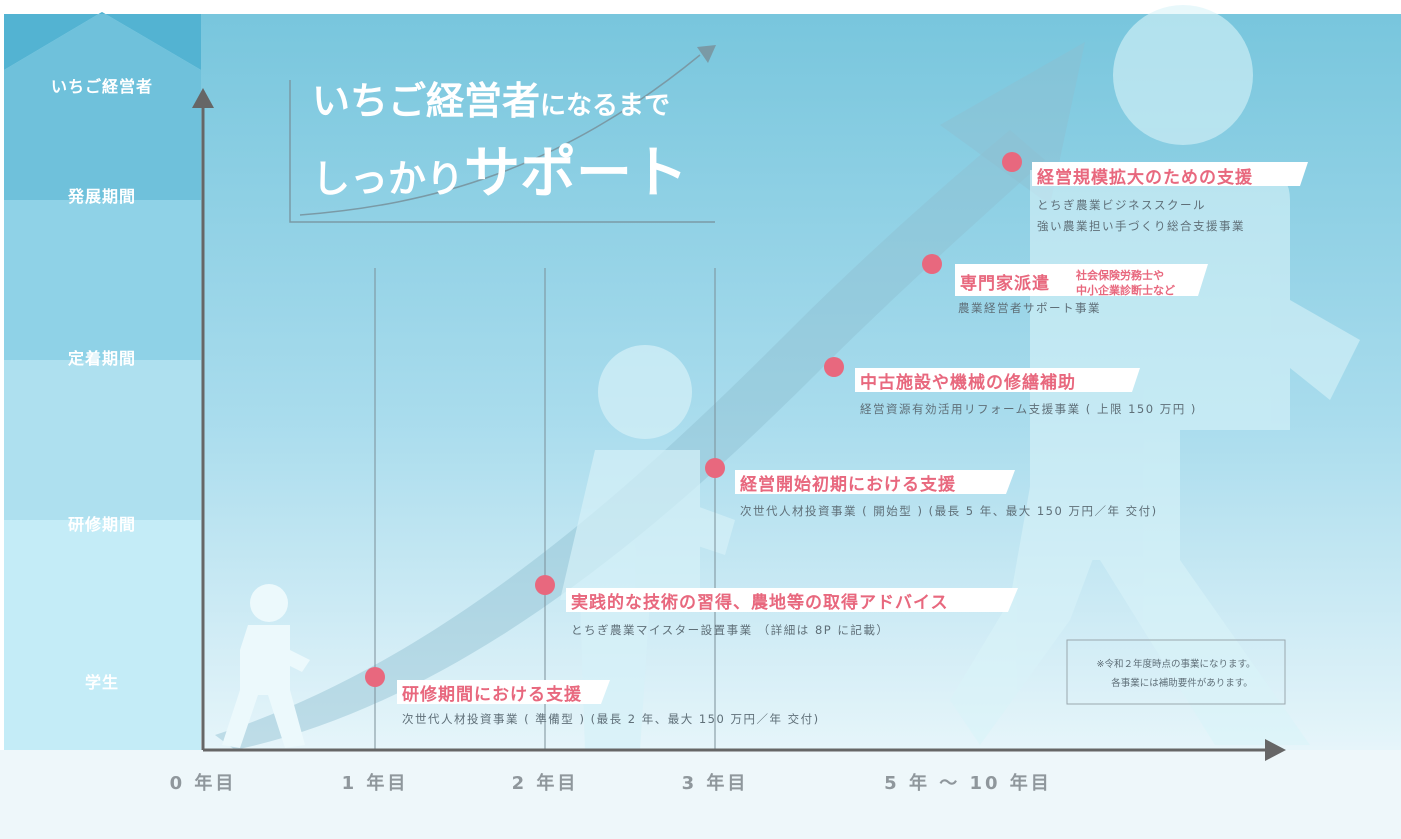 This screenshot has width=1401, height=839. What do you see at coordinates (492, 694) in the screenshot?
I see `support-title: 研修期間における支援` at bounding box center [492, 694].